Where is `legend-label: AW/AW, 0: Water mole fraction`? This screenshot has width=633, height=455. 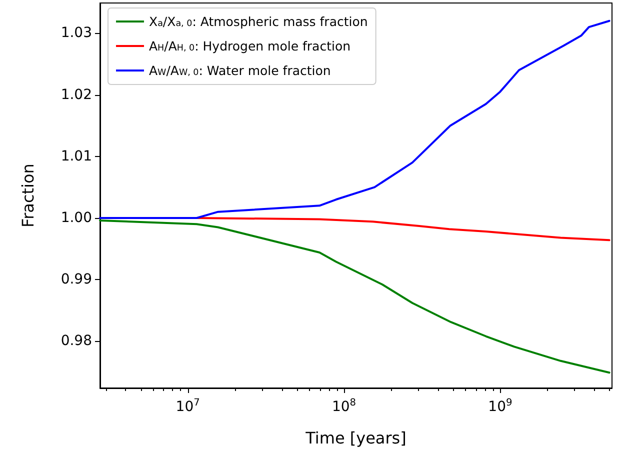
legend-label: AW/AW, 0: Water mole fraction is located at coordinates (240, 70).